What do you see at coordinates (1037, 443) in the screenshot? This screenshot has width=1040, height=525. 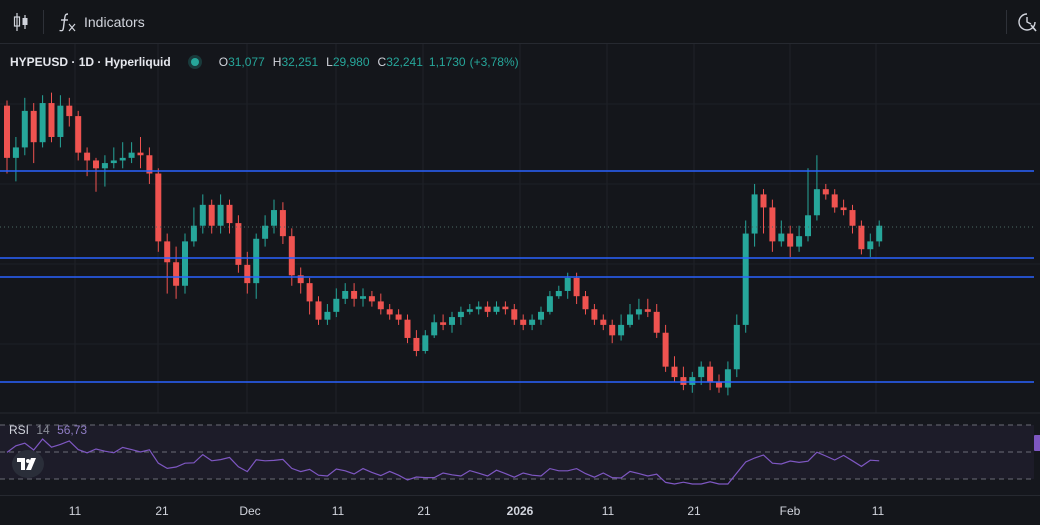 I see `rsi-price-marker` at bounding box center [1037, 443].